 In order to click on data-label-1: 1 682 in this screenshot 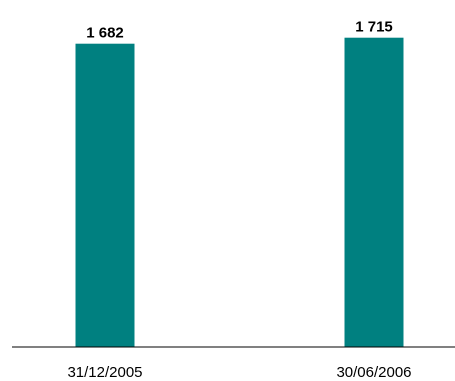, I will do `click(105, 33)`.